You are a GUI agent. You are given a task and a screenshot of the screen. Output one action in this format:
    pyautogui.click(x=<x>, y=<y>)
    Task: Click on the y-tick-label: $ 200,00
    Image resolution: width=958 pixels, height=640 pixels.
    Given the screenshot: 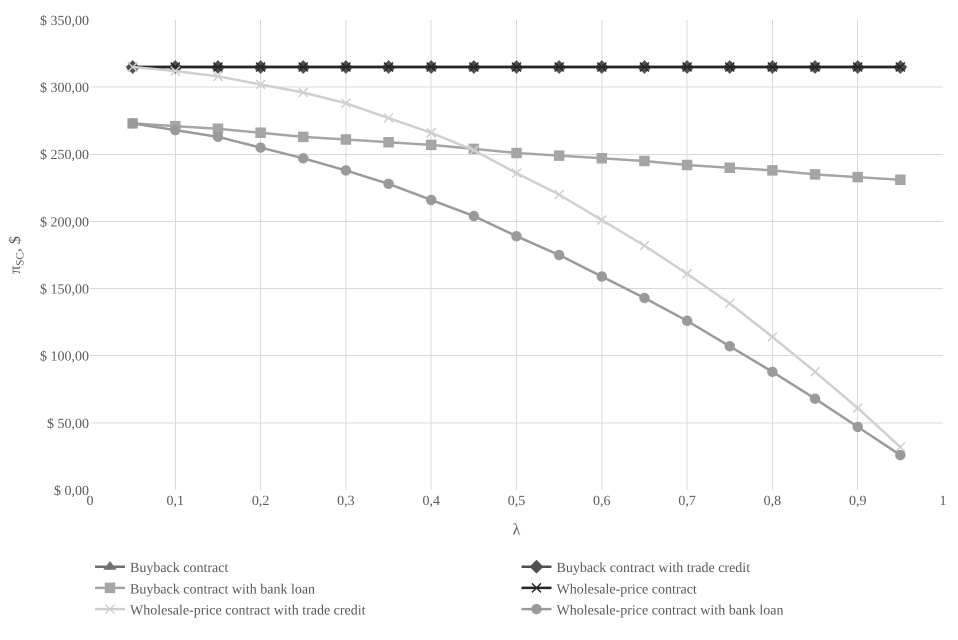 What is the action you would take?
    pyautogui.click(x=64, y=222)
    